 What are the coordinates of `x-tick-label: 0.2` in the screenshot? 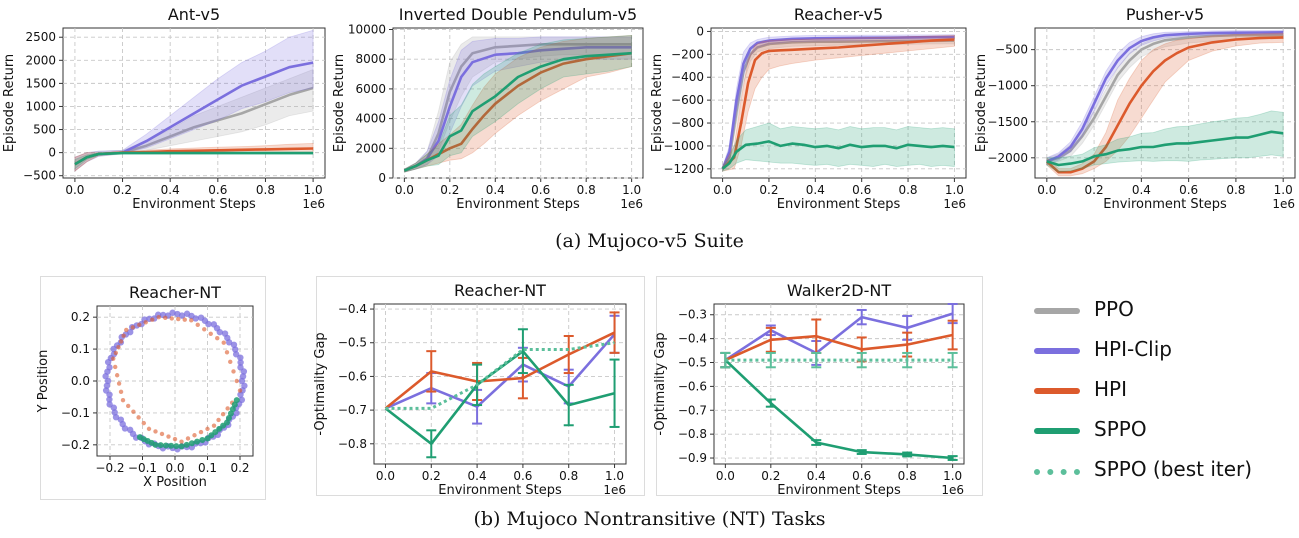 It's located at (122, 190).